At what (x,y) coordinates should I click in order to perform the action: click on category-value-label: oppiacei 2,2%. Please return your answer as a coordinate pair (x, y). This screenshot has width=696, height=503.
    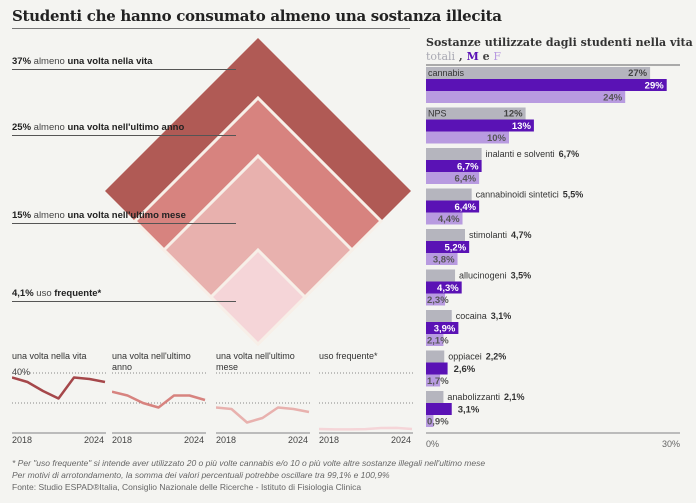
    Looking at the image, I should click on (477, 357).